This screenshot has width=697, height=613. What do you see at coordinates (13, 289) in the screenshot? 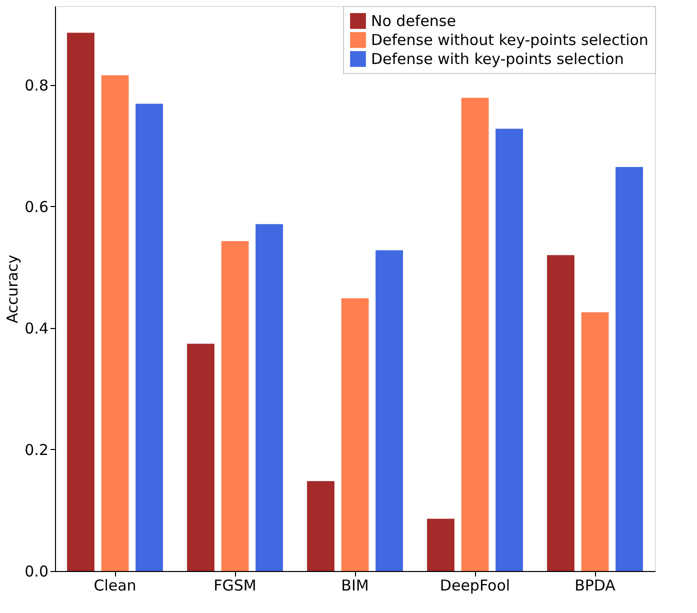
I see `y-axis-title: Accuracy` at bounding box center [13, 289].